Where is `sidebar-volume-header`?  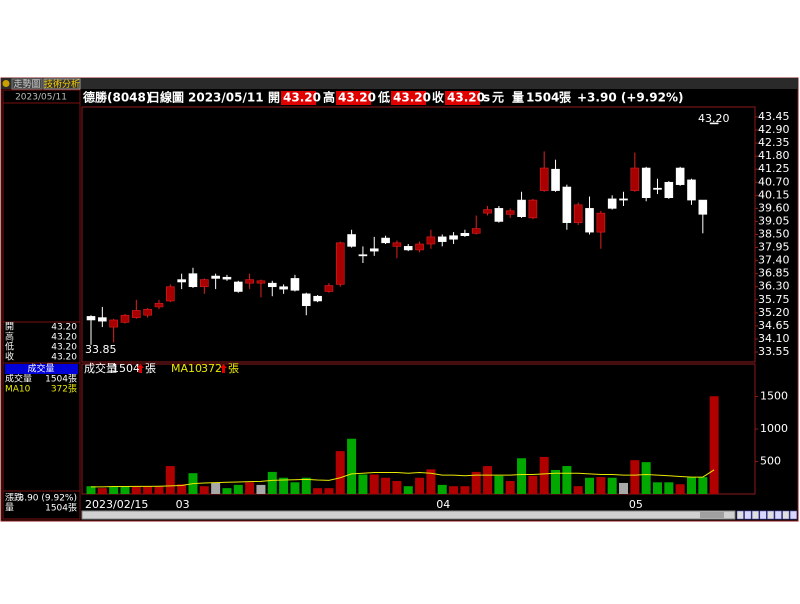
sidebar-volume-header is located at coordinates (41, 369).